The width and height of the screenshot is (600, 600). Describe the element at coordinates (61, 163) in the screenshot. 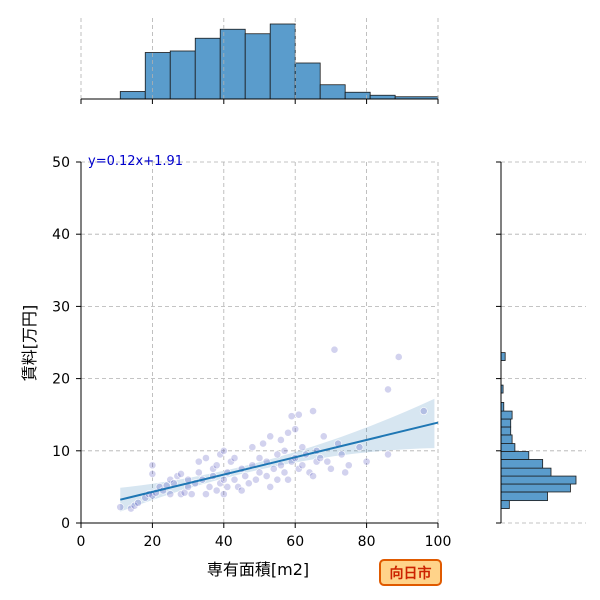

I see `y-tick-label: 50` at that location.